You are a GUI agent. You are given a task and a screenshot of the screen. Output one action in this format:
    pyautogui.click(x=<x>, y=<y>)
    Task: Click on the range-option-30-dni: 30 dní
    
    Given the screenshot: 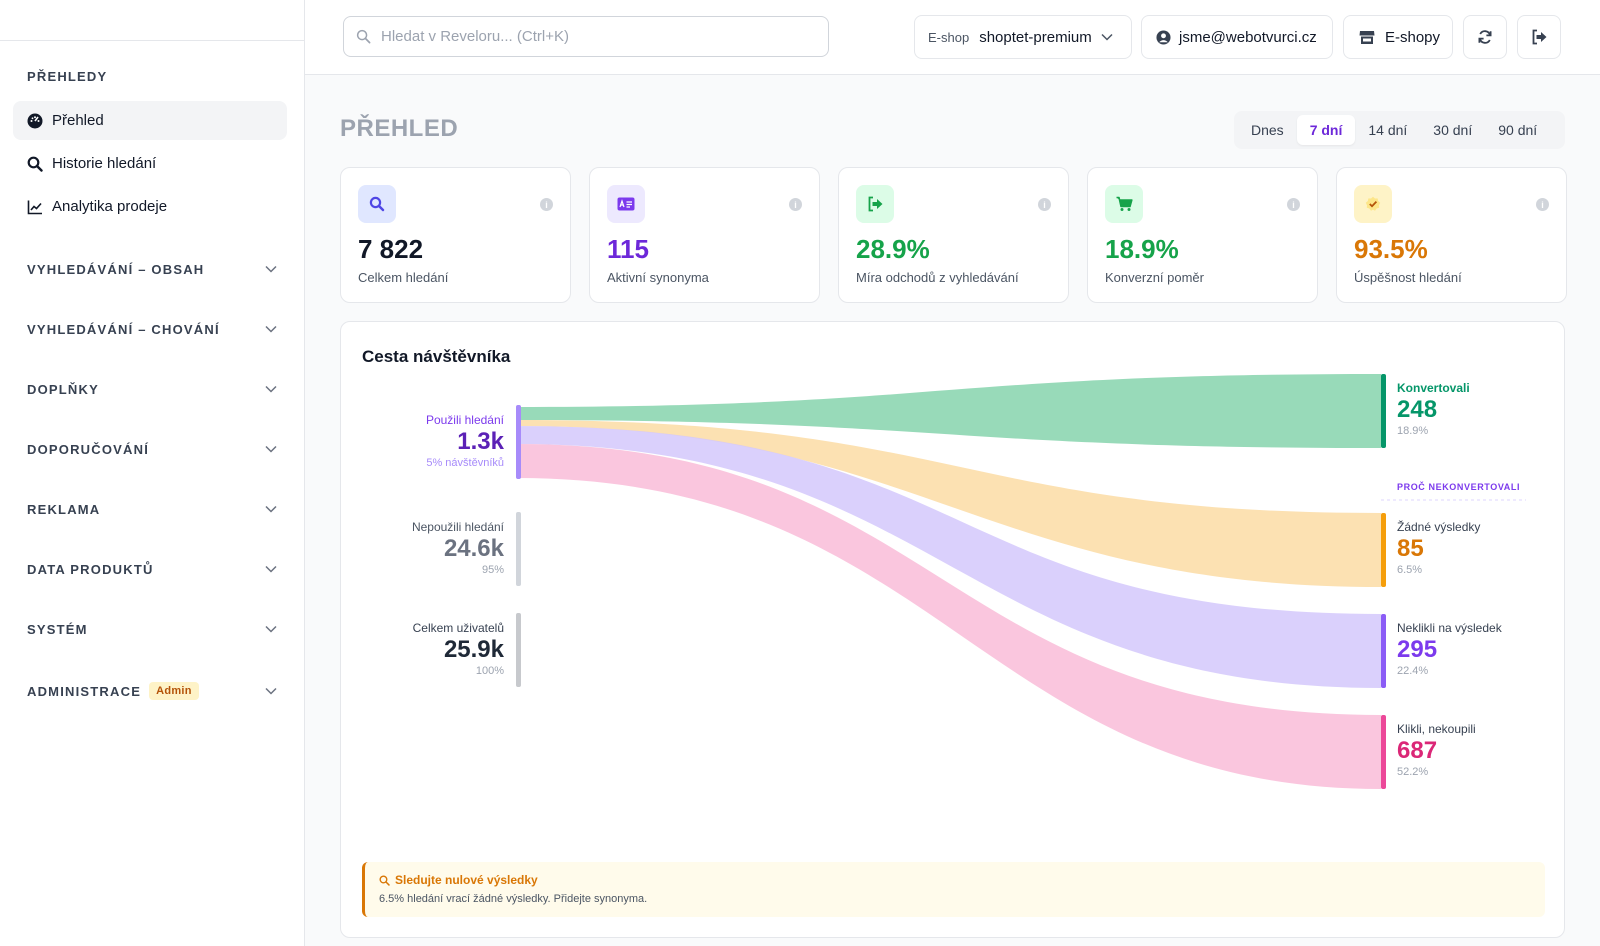 What is the action you would take?
    pyautogui.click(x=1453, y=130)
    